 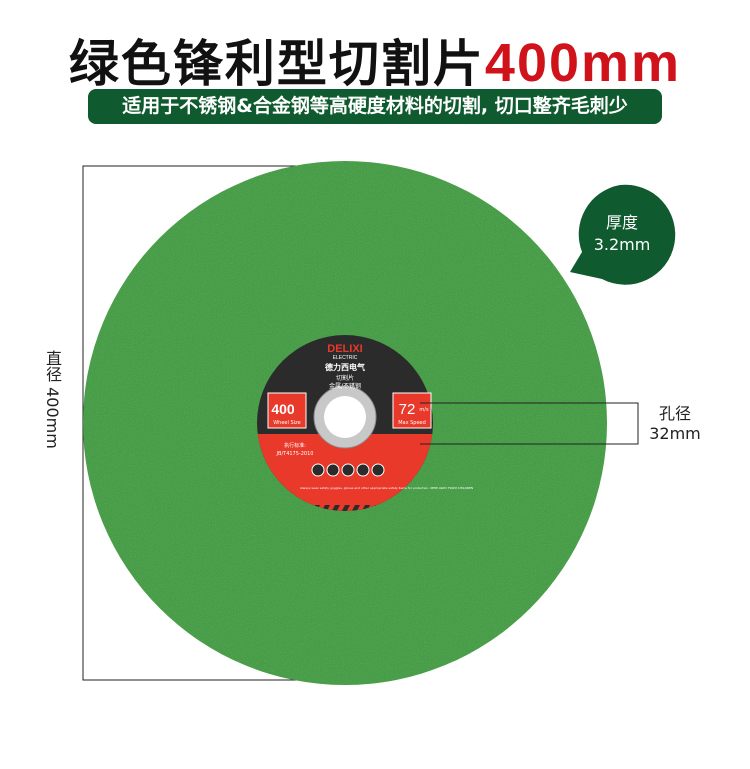 I want to click on max-speed-caption: Max Speed, so click(x=412, y=423).